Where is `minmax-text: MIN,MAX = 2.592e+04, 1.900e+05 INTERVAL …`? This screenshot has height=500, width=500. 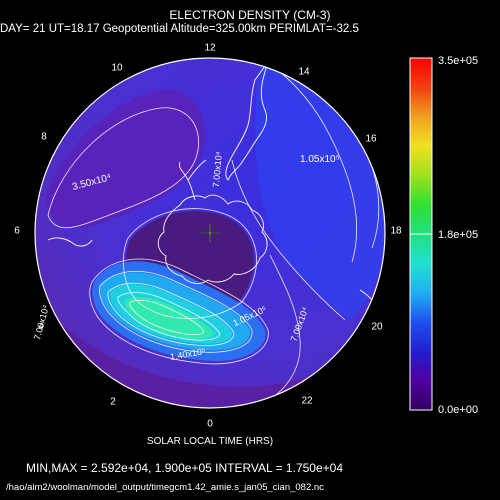 minmax-text: MIN,MAX = 2.592e+04, 1.900e+05 INTERVAL … is located at coordinates (184, 468).